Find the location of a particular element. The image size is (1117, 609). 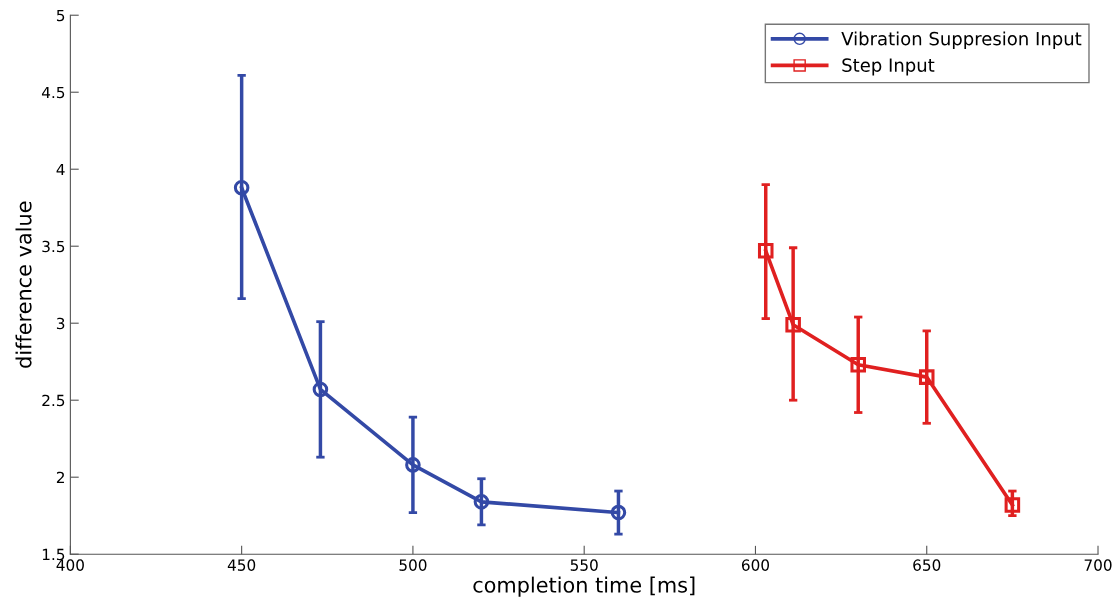

x-tick-label: 550 is located at coordinates (584, 565).